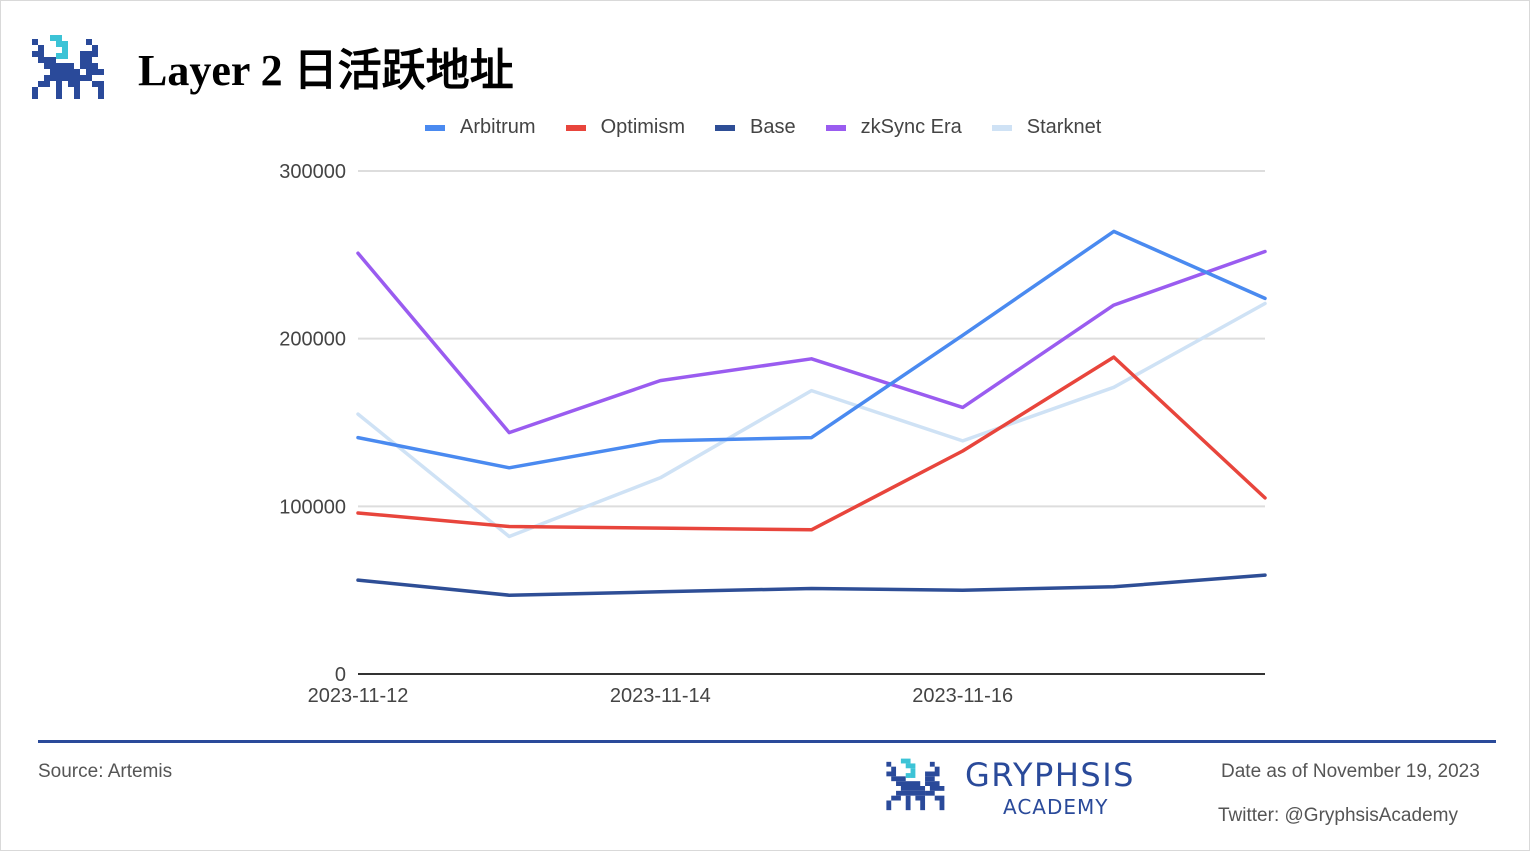 The image size is (1530, 851). What do you see at coordinates (767, 741) in the screenshot?
I see `footer-divider` at bounding box center [767, 741].